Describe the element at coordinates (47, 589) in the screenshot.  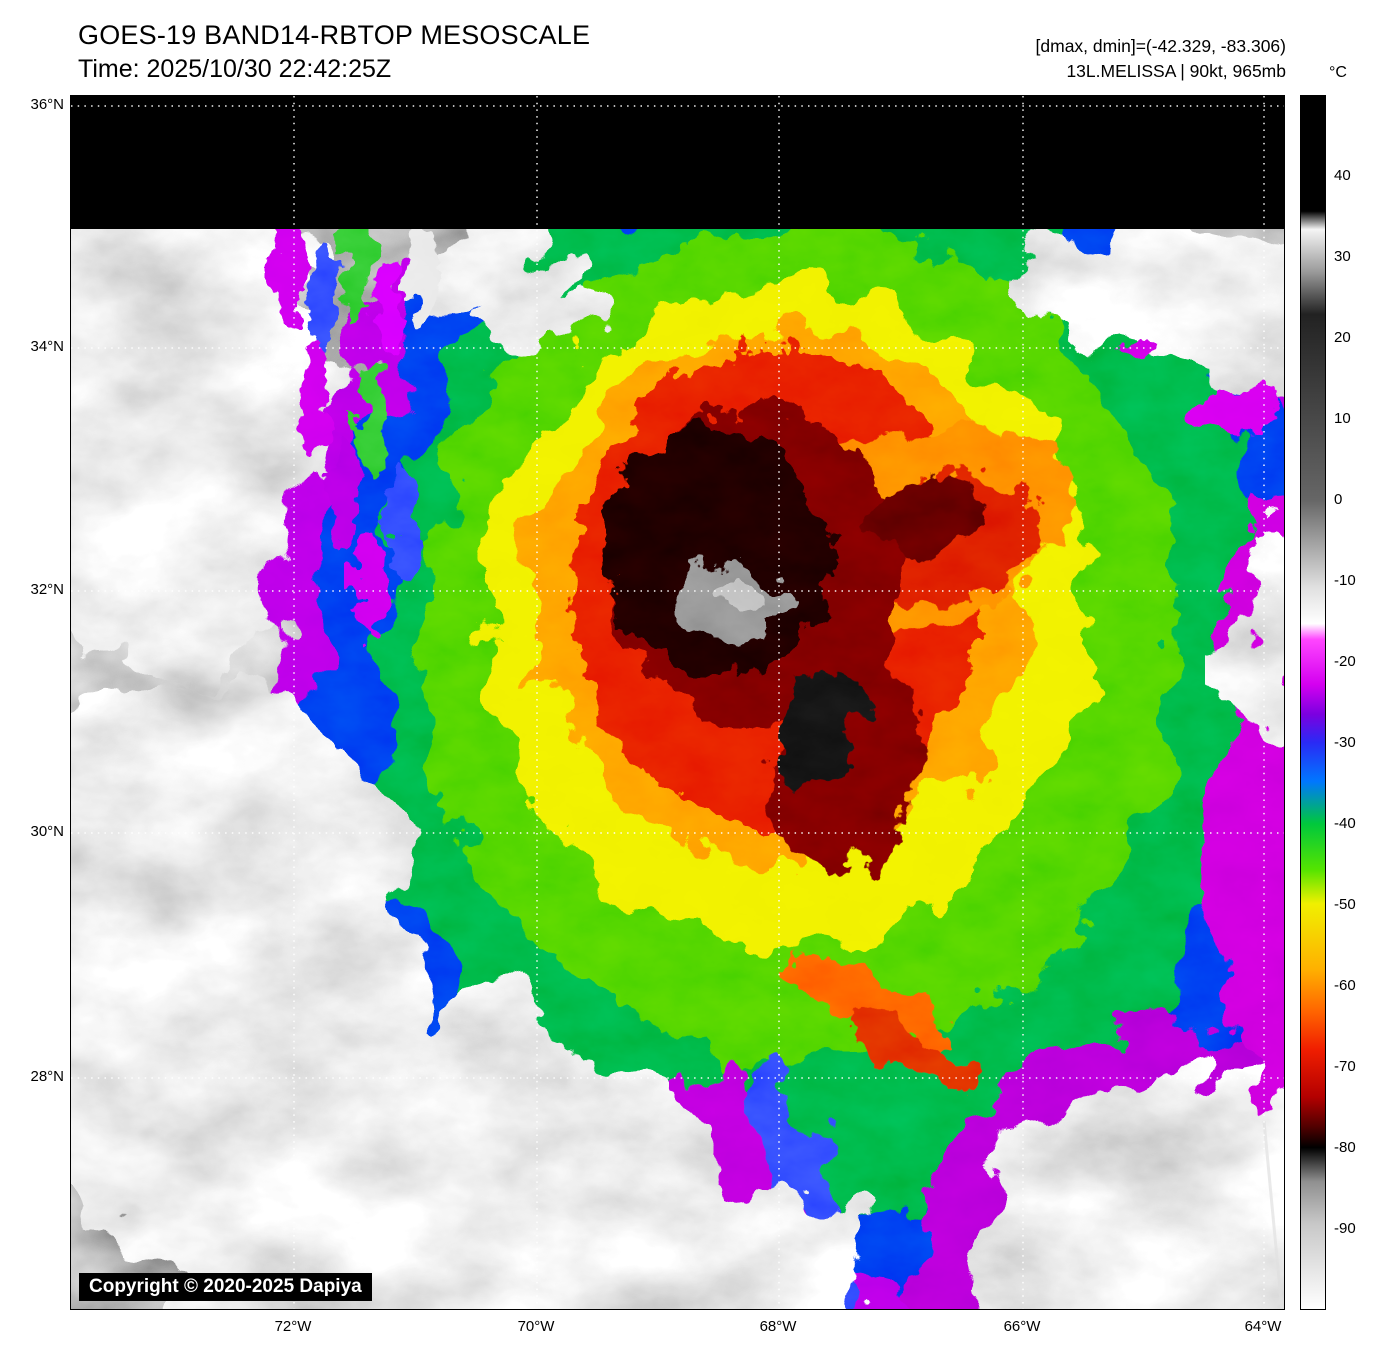
I see `lat-tick-32n: 32°N` at that location.